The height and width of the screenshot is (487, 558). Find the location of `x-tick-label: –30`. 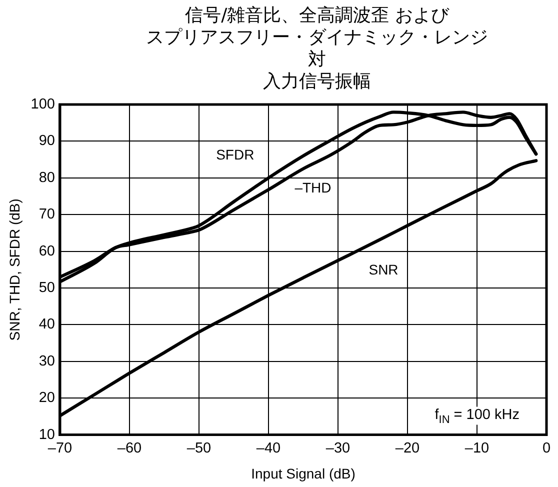

x-tick-label: –30 is located at coordinates (338, 448).